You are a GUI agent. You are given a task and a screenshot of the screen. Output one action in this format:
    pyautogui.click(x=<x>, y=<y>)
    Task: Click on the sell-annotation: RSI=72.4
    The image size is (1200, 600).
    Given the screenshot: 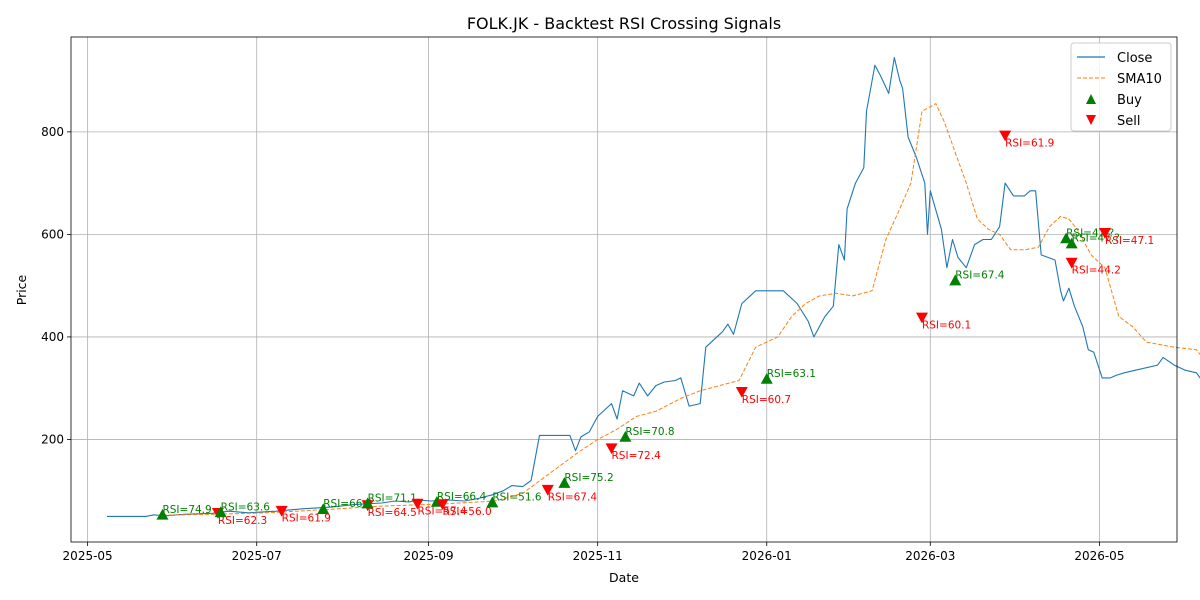 What is the action you would take?
    pyautogui.click(x=637, y=456)
    